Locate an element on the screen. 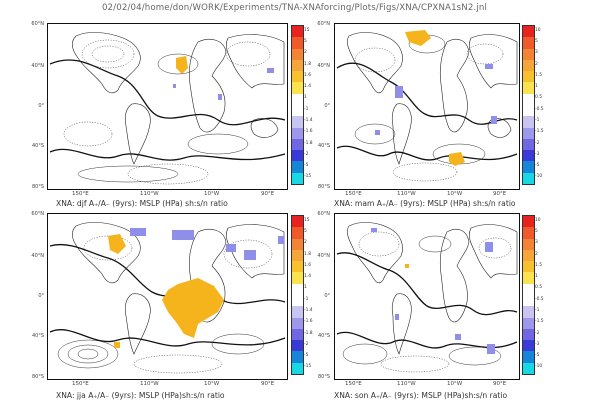 This screenshot has height=416, width=589. colorbar-label: -1.6 is located at coordinates (308, 322).